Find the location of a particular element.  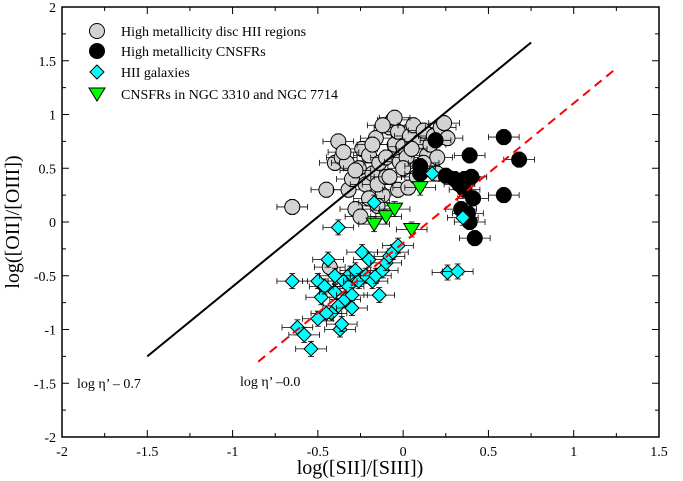

legend-marker-hii-galaxies is located at coordinates (97, 72).